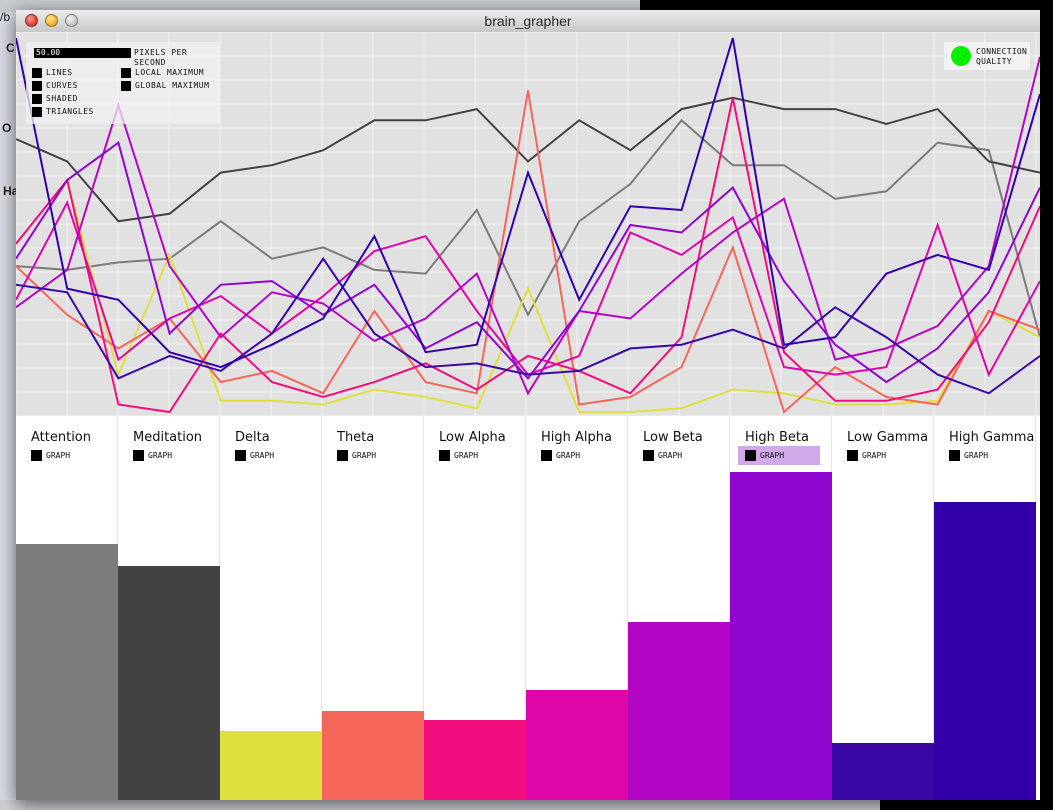 The height and width of the screenshot is (810, 1053). I want to click on graph-toggle-attention: GRAPH, so click(65, 455).